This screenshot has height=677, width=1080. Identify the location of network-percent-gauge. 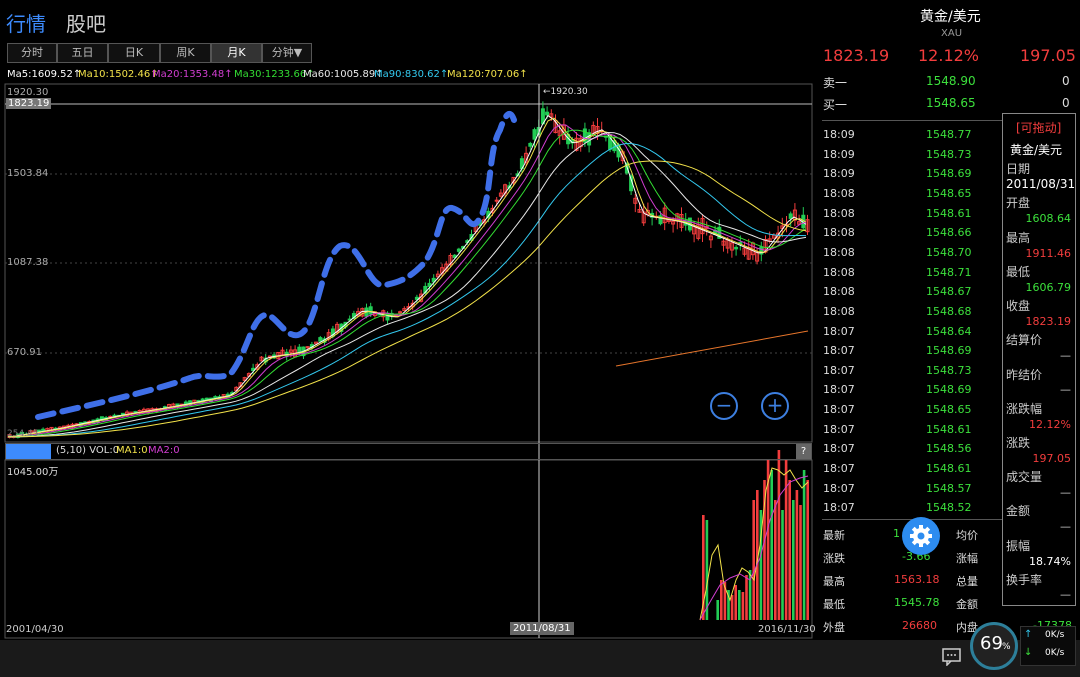
(994, 646).